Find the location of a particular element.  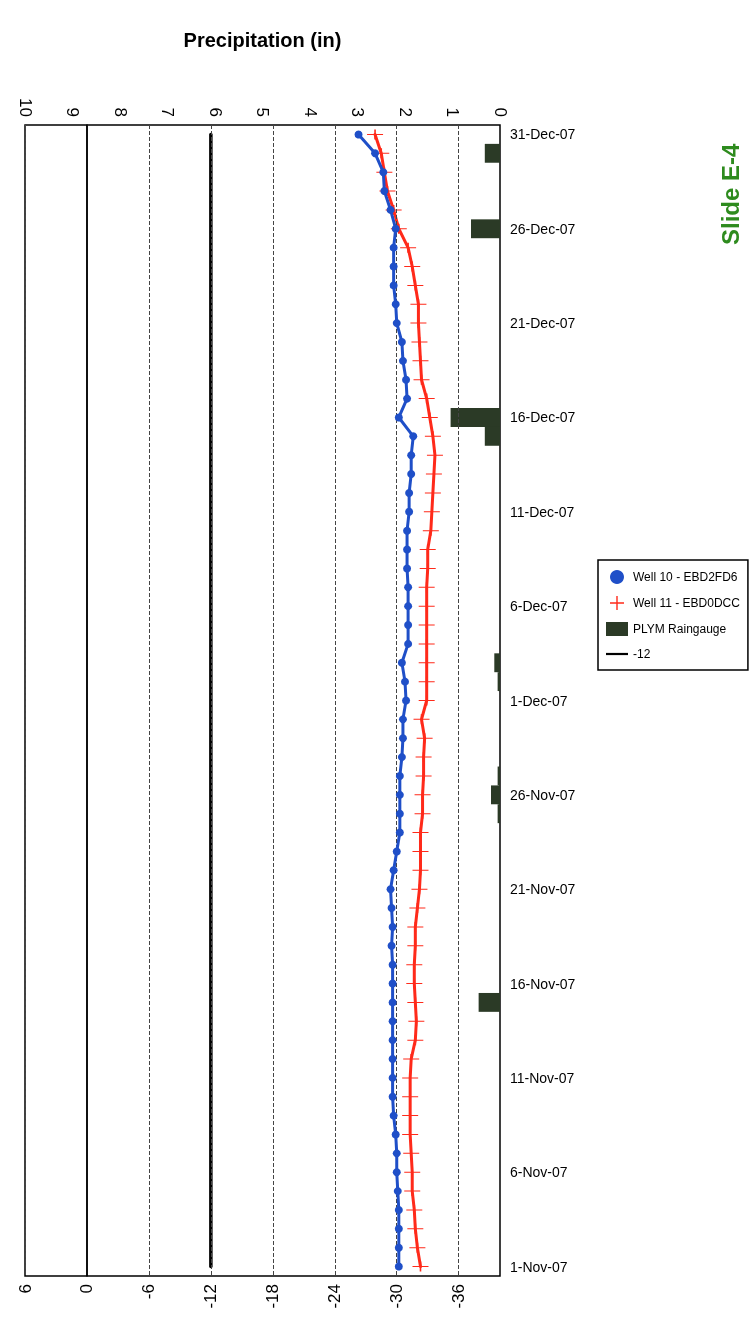

y-tick-label: 1-Nov-07 is located at coordinates (539, 1266).